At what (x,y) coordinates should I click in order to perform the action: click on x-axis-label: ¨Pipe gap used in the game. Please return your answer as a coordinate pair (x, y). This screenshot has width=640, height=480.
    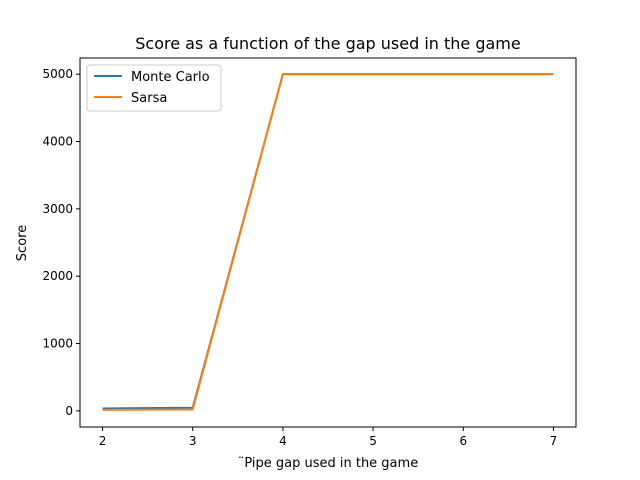
    Looking at the image, I should click on (328, 463).